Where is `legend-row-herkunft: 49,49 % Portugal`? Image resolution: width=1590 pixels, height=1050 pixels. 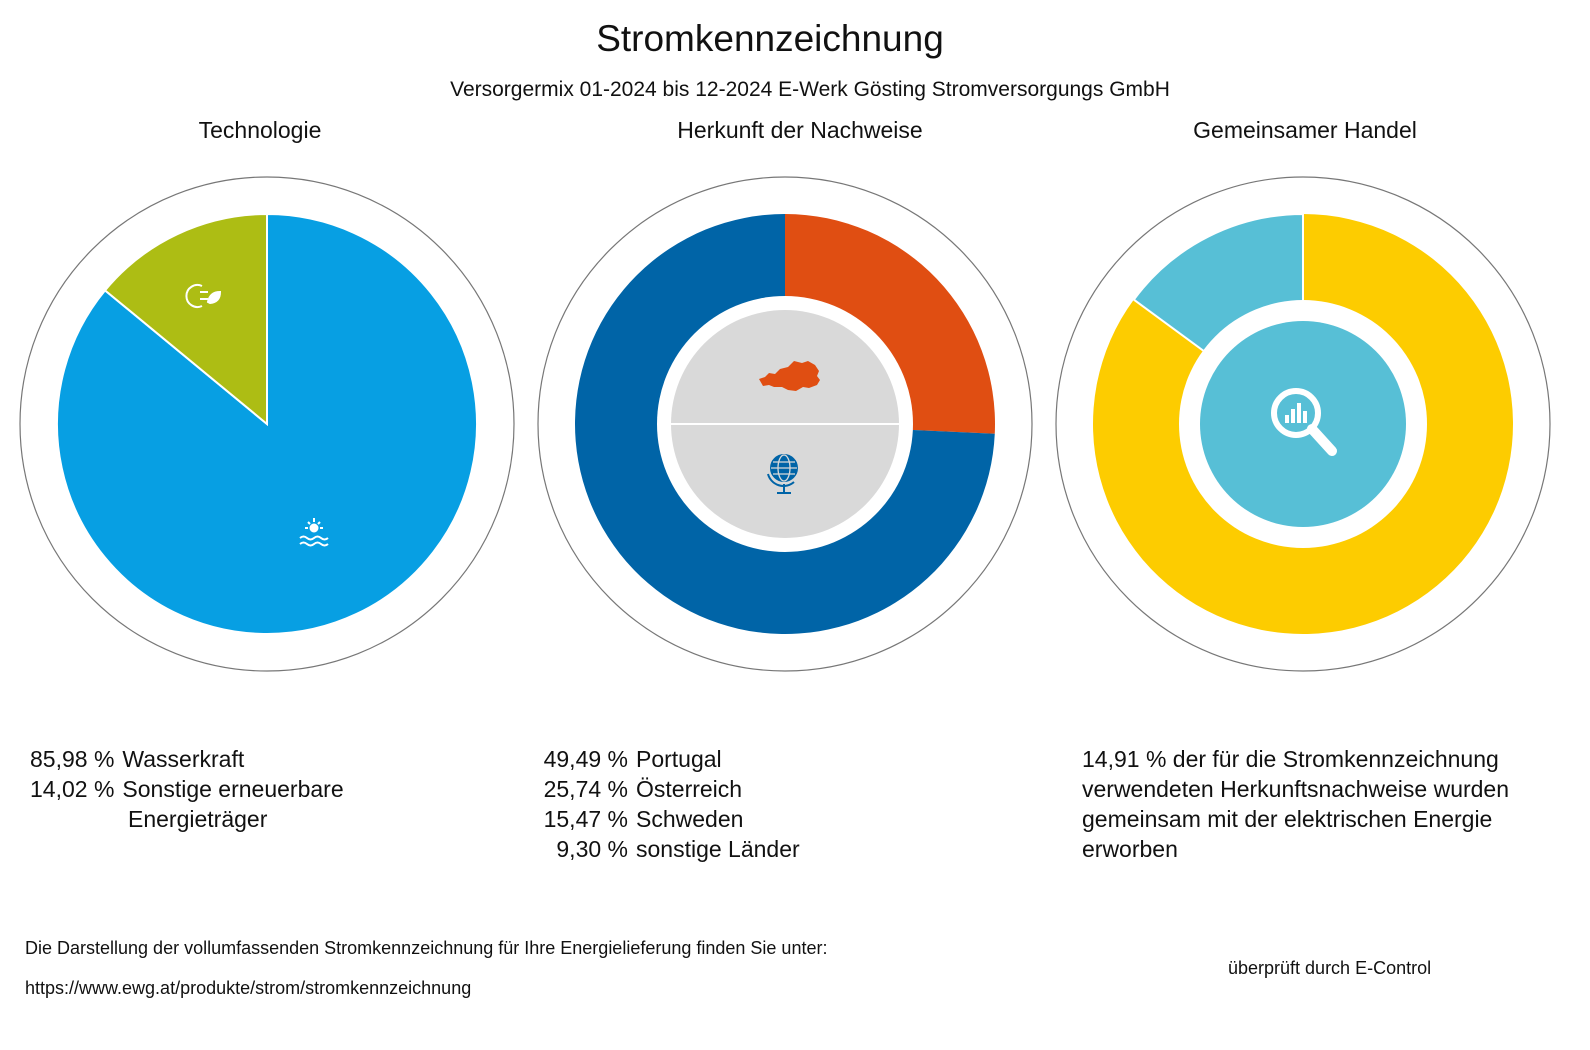 legend-row-herkunft: 49,49 % Portugal is located at coordinates (669, 759).